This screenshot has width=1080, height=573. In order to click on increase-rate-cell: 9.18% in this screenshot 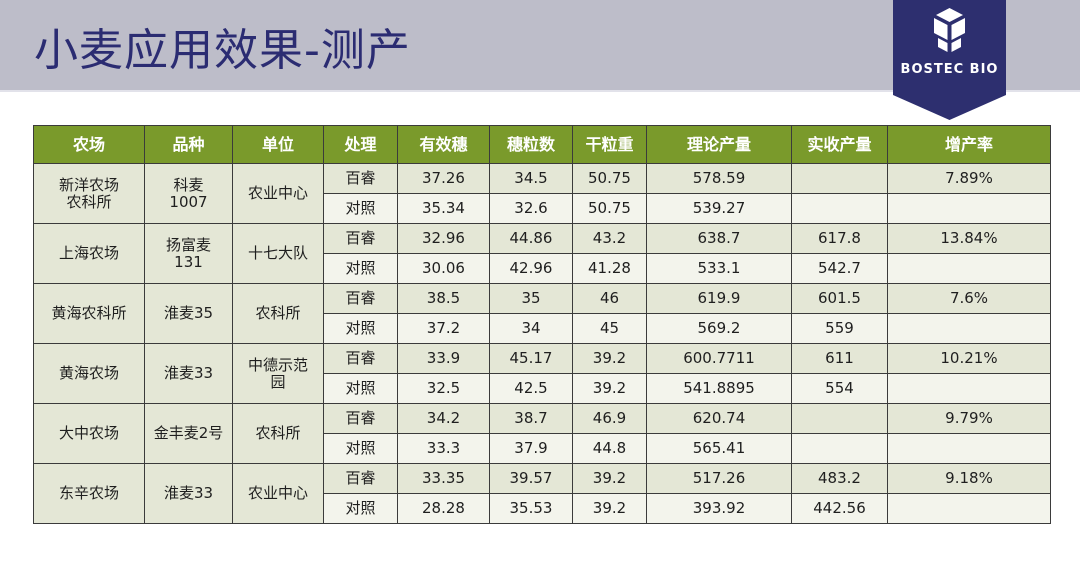, I will do `click(969, 478)`.